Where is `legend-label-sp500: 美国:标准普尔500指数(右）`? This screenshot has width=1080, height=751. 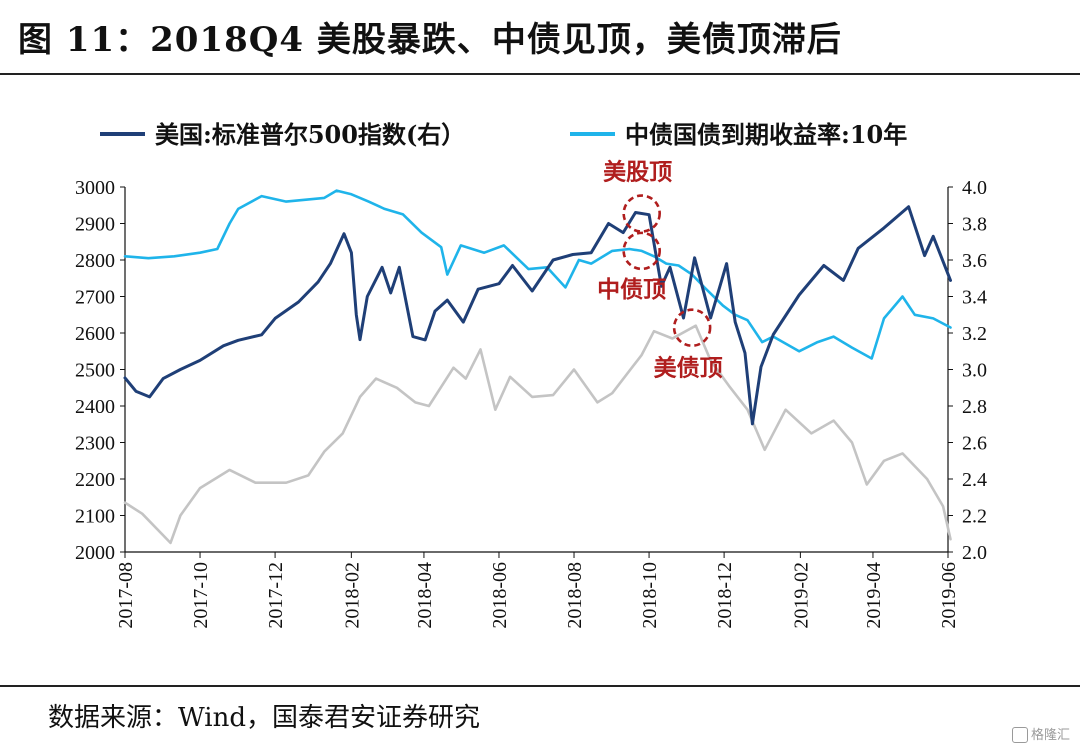 legend-label-sp500: 美国:标准普尔500指数(右） is located at coordinates (310, 134).